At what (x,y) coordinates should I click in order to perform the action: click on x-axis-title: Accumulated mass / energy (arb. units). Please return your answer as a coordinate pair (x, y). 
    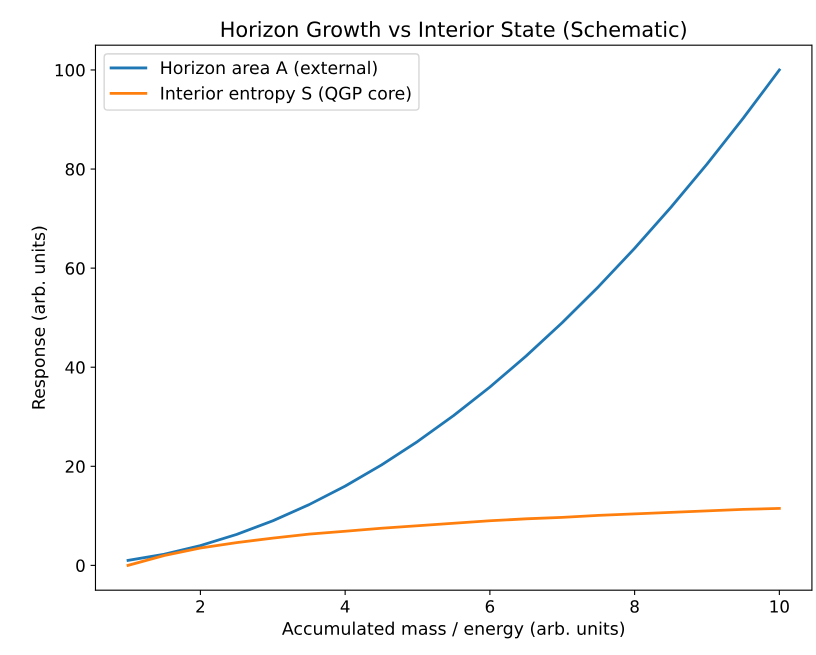
    Looking at the image, I should click on (453, 630).